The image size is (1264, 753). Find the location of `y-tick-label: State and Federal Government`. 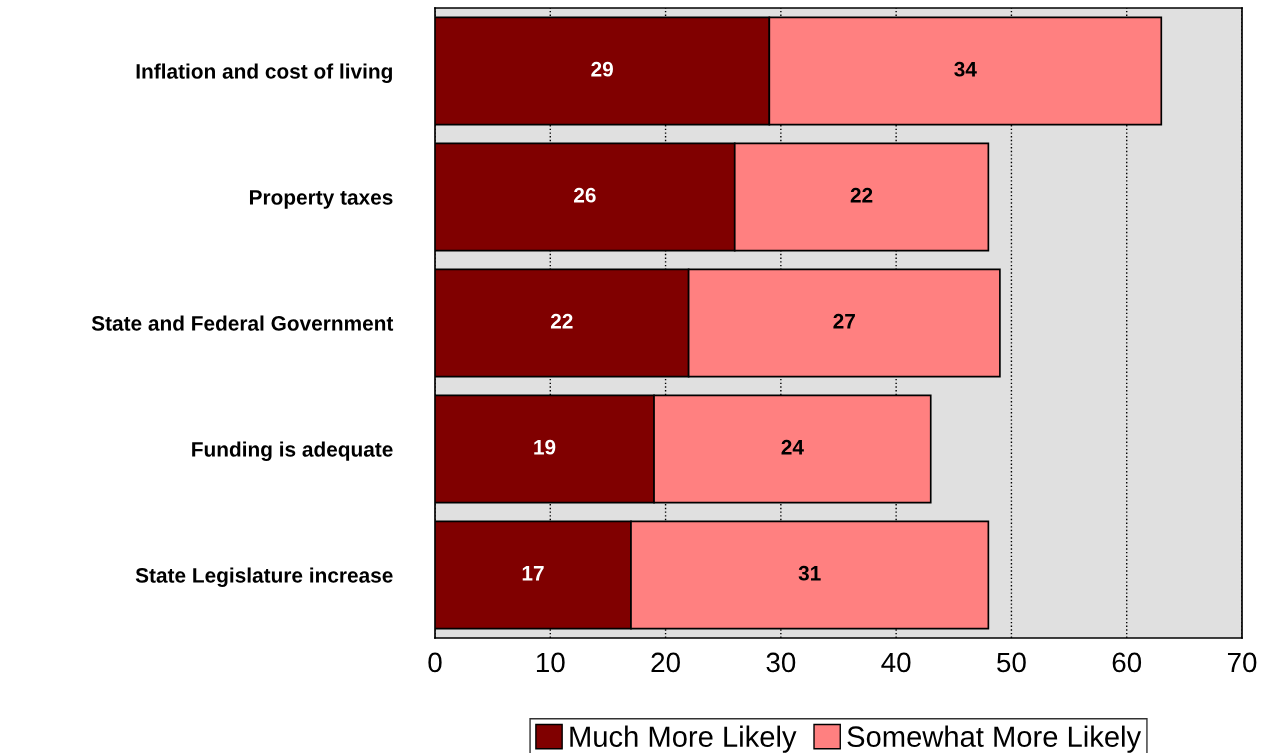

y-tick-label: State and Federal Government is located at coordinates (242, 323).